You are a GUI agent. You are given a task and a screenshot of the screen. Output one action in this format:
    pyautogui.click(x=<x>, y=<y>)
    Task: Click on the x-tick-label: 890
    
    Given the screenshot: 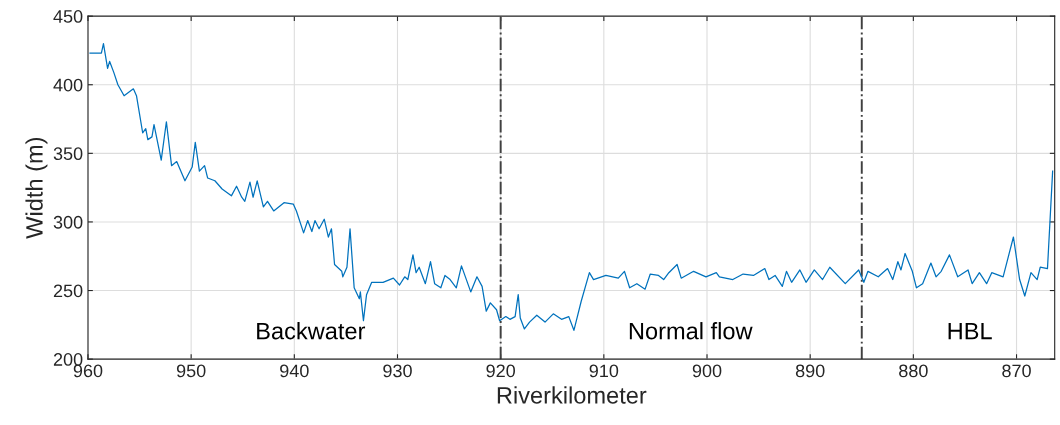 What is the action you would take?
    pyautogui.click(x=810, y=371)
    